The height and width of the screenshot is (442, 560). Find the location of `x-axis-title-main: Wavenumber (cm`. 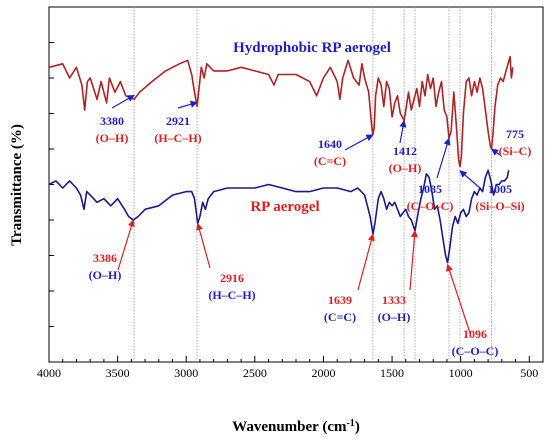

x-axis-title-main: Wavenumber (cm is located at coordinates (289, 427).